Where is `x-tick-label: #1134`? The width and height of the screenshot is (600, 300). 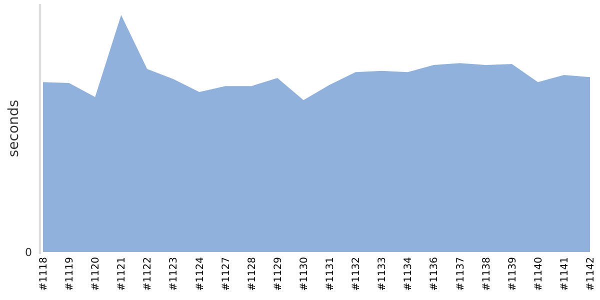
x-tick-label: #1134 is located at coordinates (408, 274).